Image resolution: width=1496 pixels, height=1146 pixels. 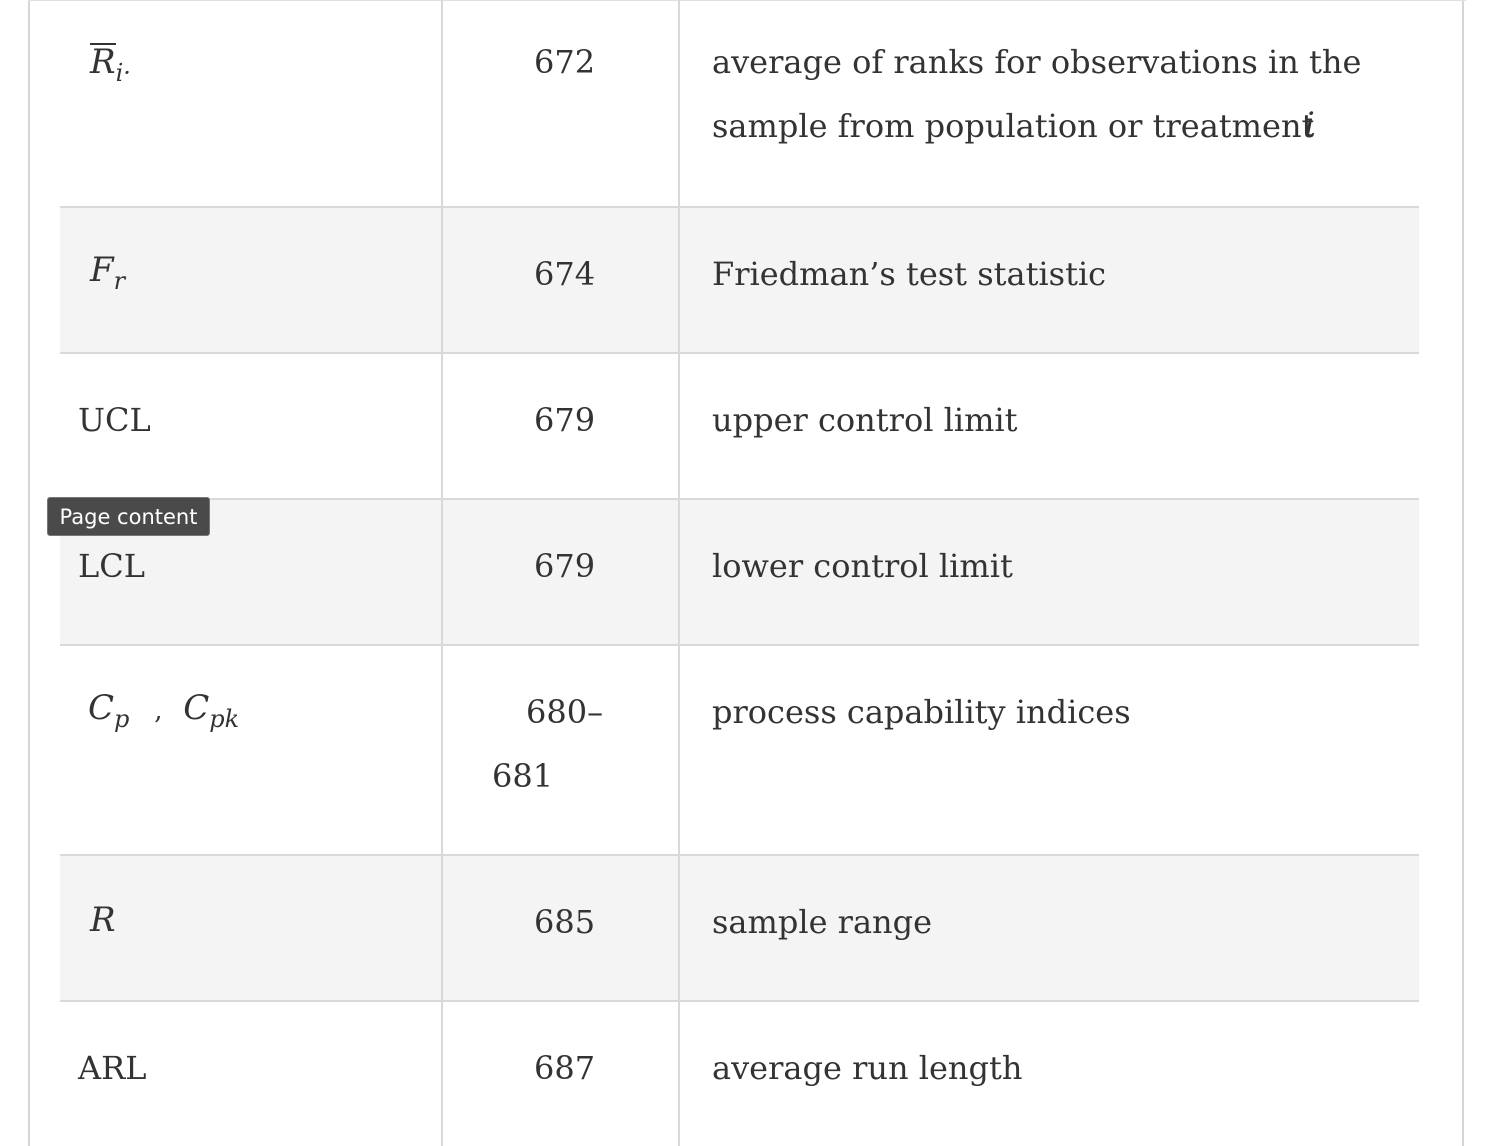 I want to click on symbol-subscript: p, so click(x=122, y=719).